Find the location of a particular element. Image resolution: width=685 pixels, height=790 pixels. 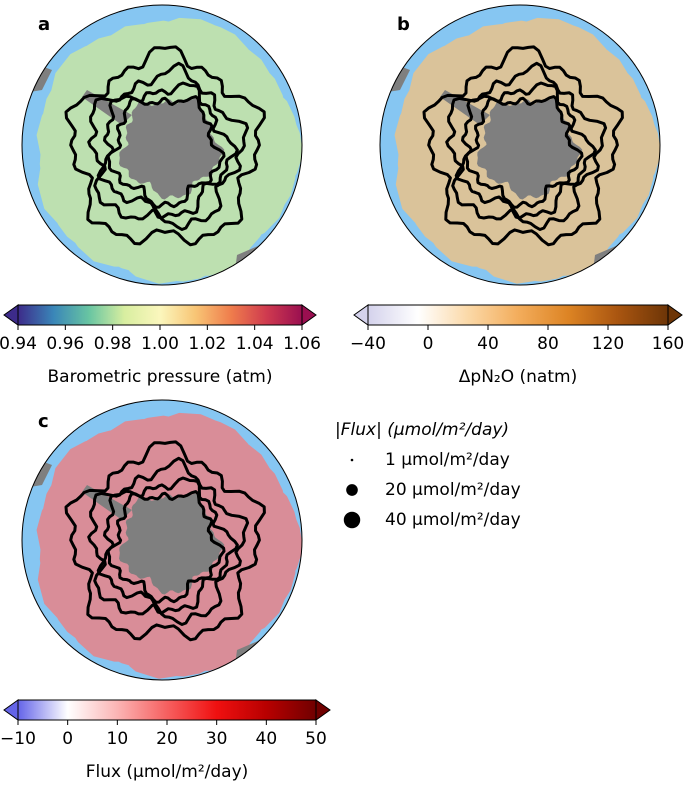

panel-label: a is located at coordinates (44, 24).